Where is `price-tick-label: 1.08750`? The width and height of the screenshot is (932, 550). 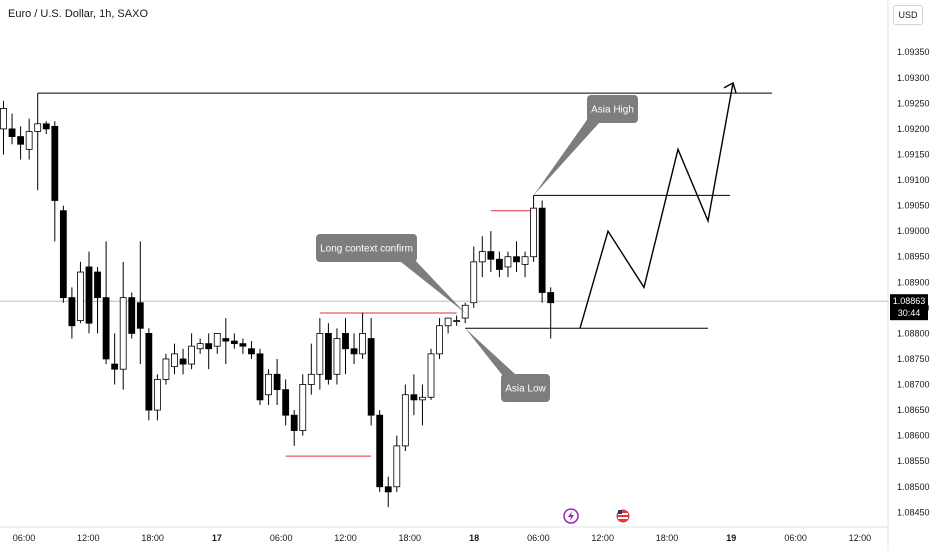
price-tick-label: 1.08750 is located at coordinates (913, 359).